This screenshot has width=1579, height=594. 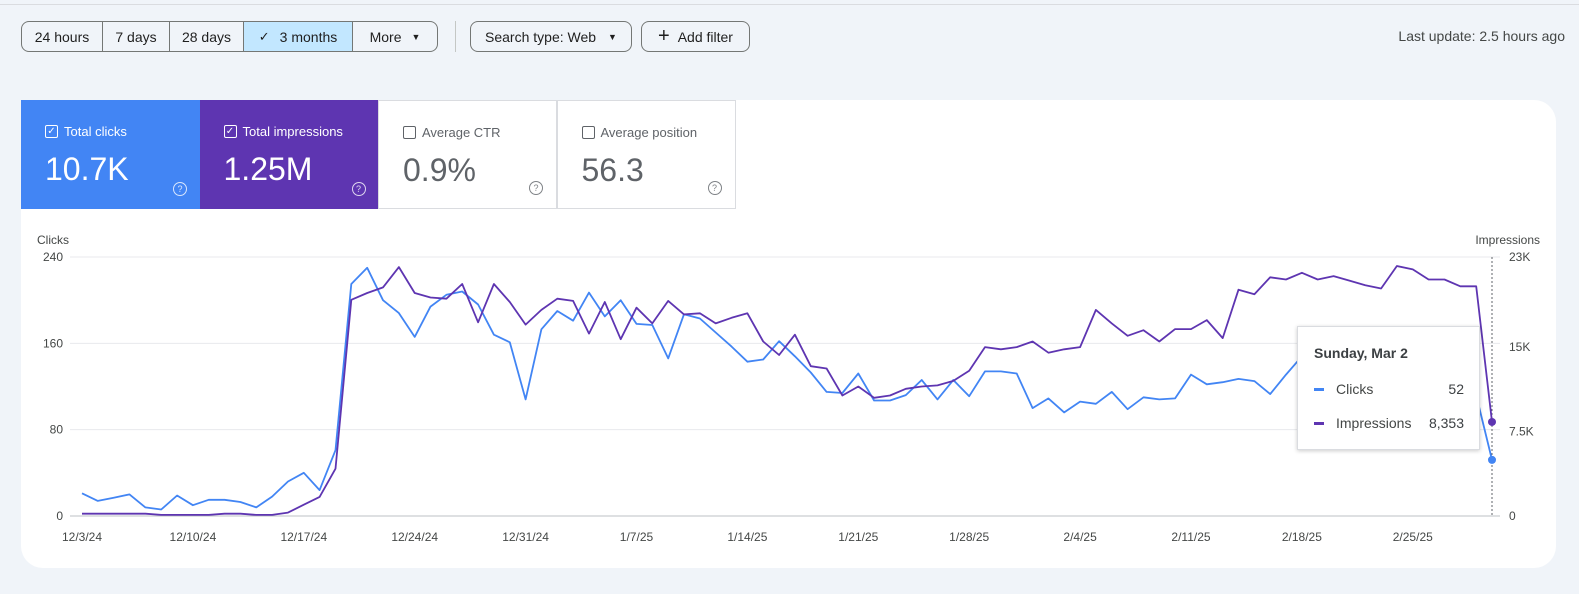 What do you see at coordinates (1512, 516) in the screenshot?
I see `y2-tick-label: 0` at bounding box center [1512, 516].